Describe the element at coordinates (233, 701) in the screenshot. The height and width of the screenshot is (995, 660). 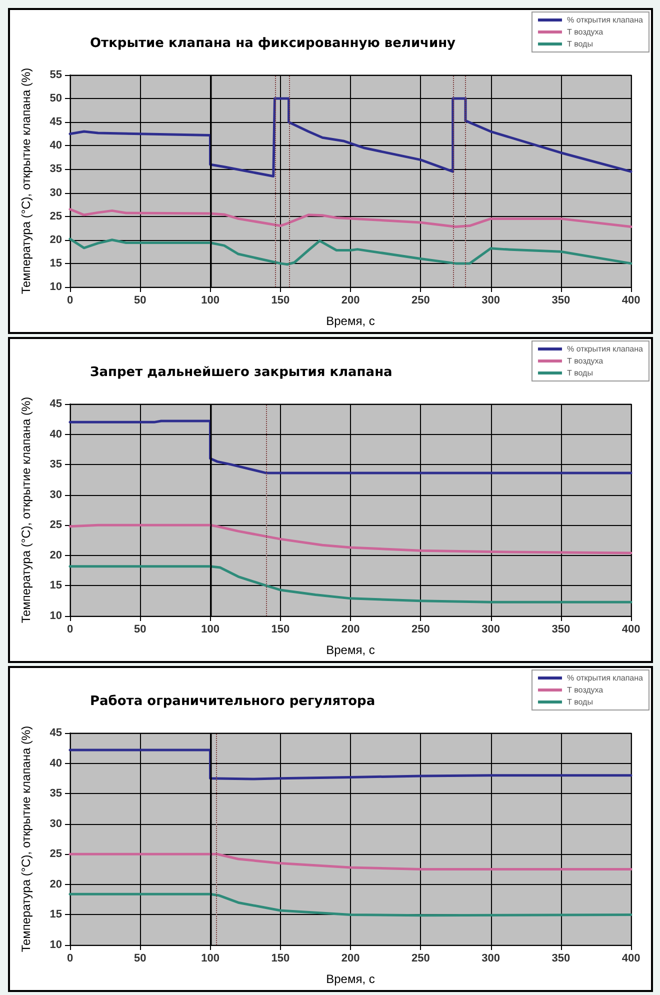
I see `chart-title: Работа ограничительного регулятора` at that location.